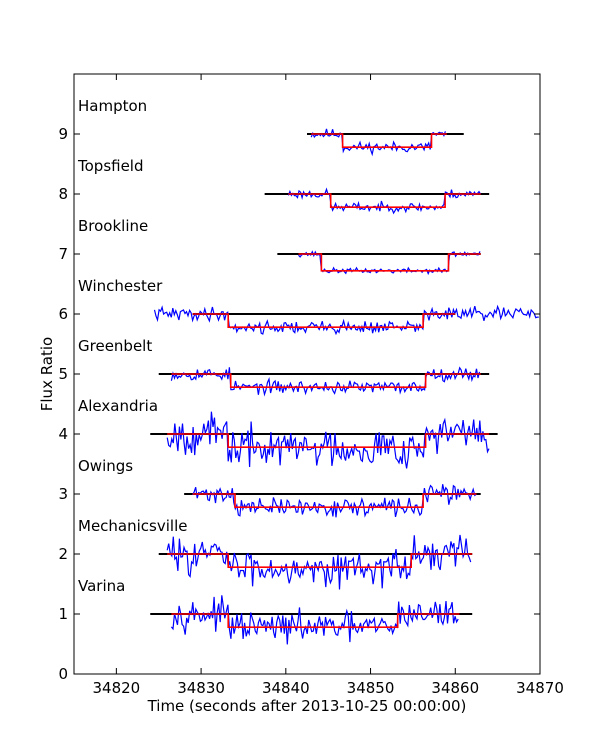  I want to click on x-tick-label: 34850, so click(371, 688).